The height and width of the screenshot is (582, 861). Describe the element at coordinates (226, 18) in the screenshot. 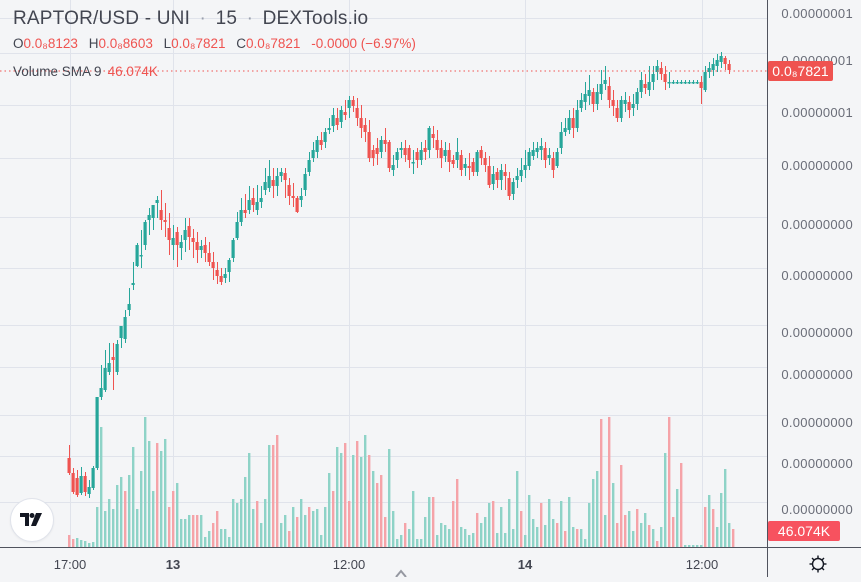

I see `interval-value: 15` at that location.